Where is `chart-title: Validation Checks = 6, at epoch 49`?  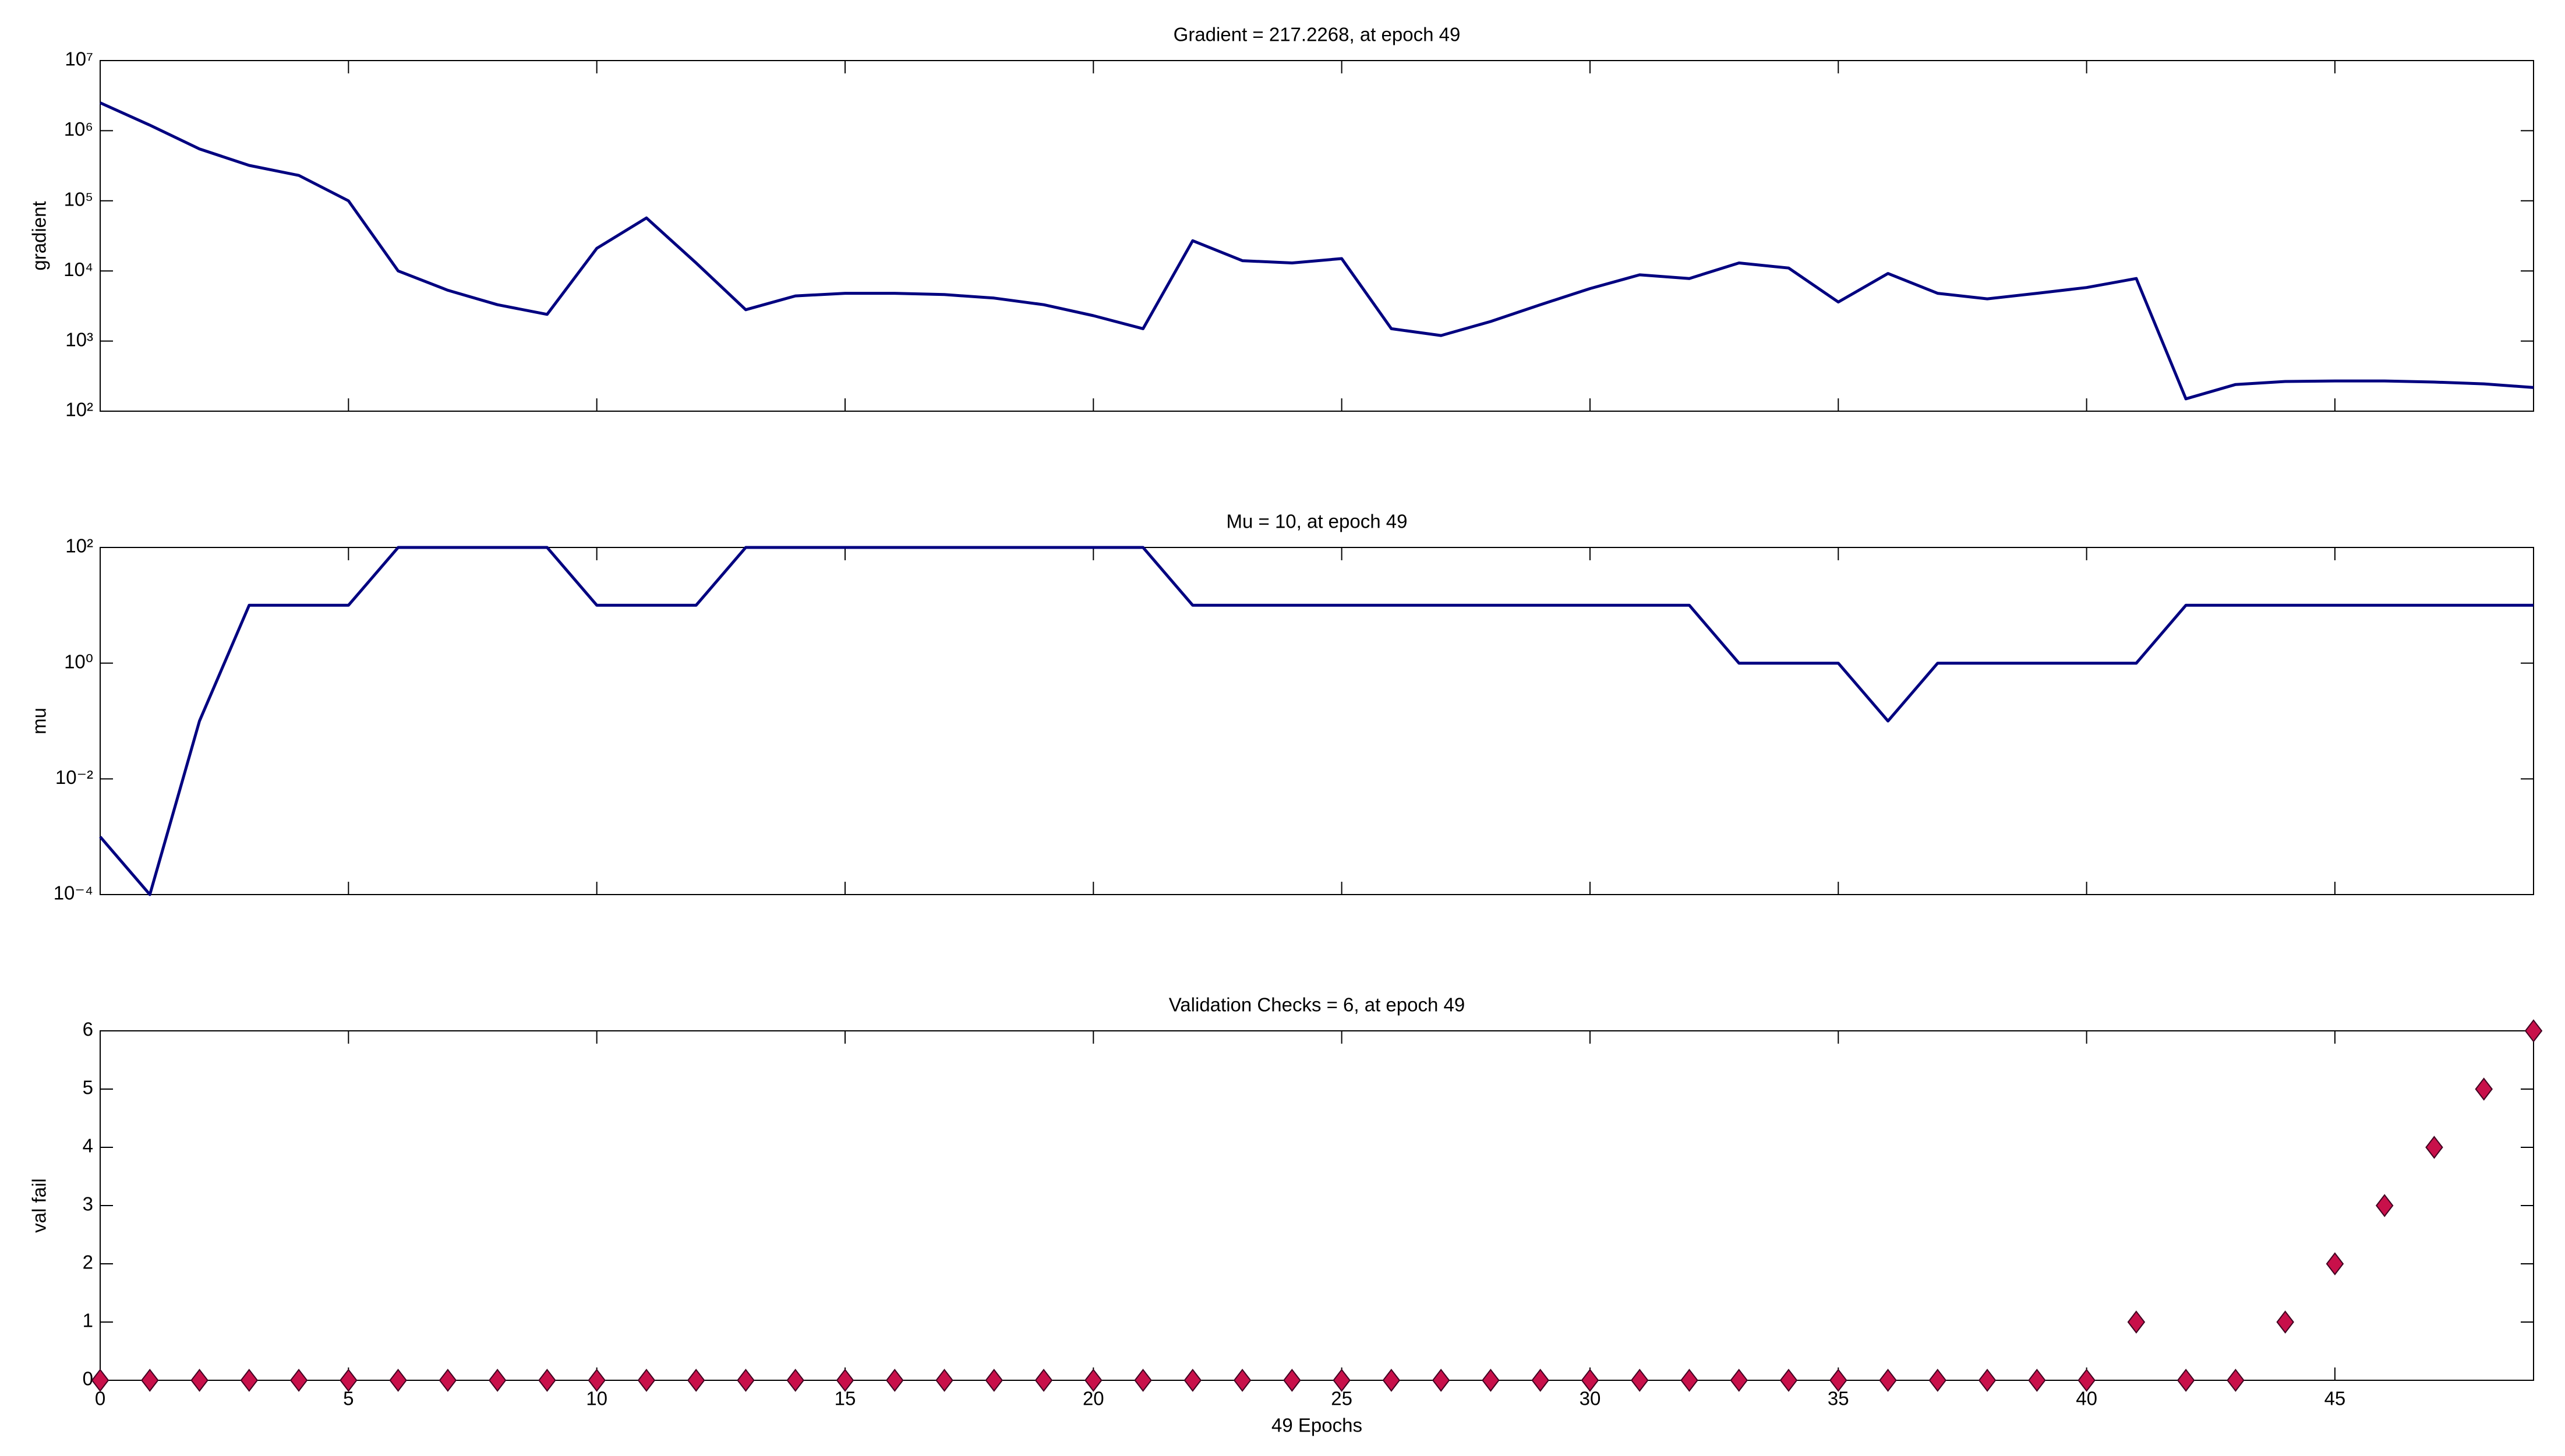 chart-title: Validation Checks = 6, at epoch 49 is located at coordinates (1317, 1005).